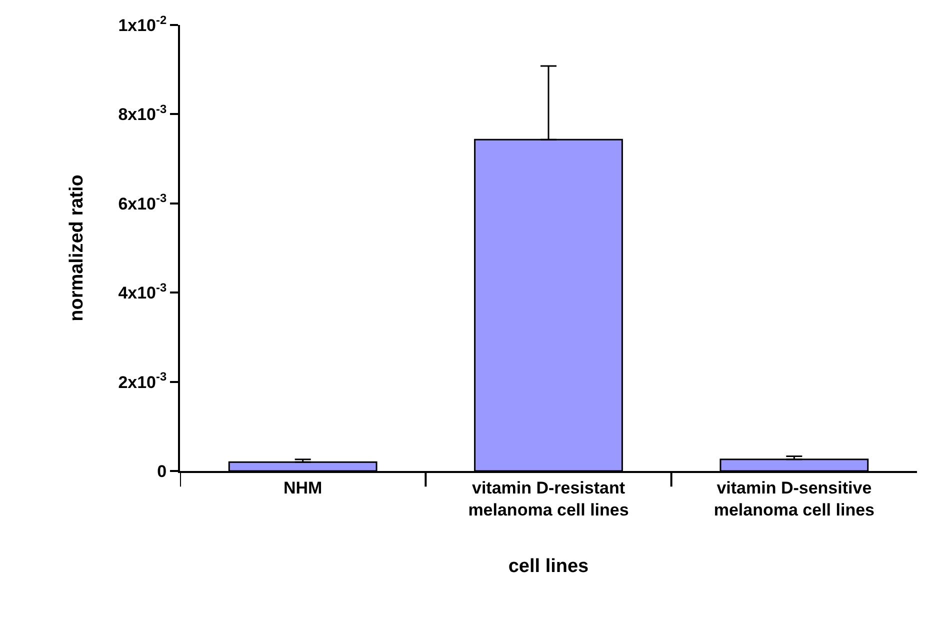  I want to click on y-tick-label: 8x10$^{-3}$, so click(142, 113).